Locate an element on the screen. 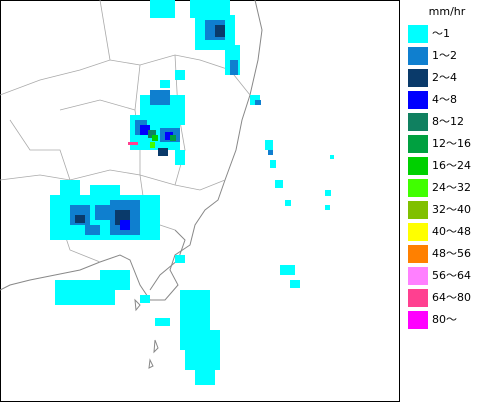 Image resolution: width=484 pixels, height=402 pixels. legend-label: 24～32 is located at coordinates (451, 187).